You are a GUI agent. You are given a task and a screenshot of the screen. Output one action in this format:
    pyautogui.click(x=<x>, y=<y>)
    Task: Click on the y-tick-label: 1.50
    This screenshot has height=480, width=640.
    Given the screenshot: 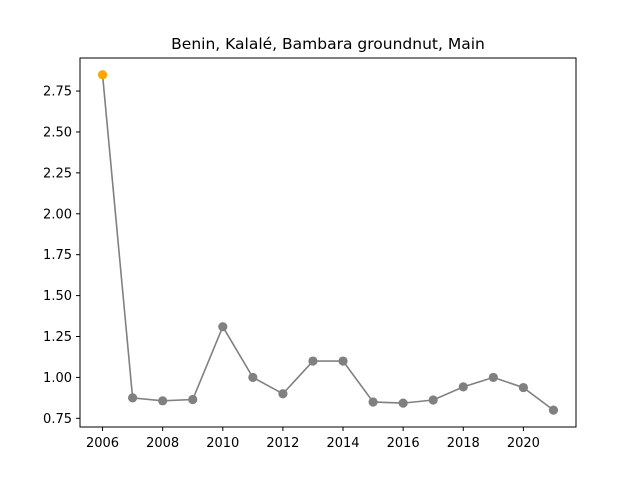 What is the action you would take?
    pyautogui.click(x=57, y=296)
    